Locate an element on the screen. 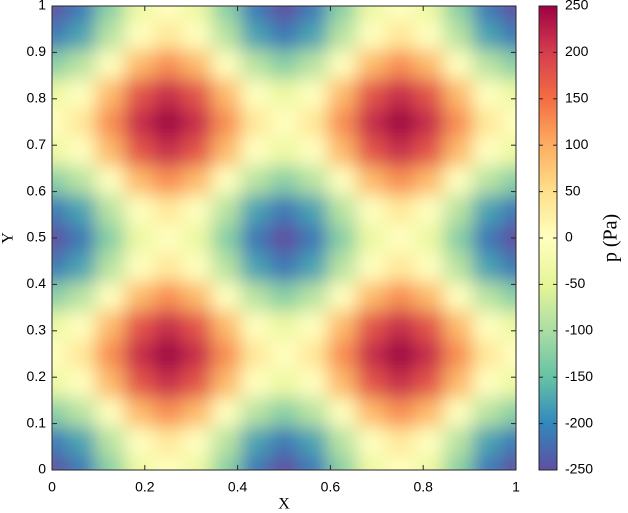  y-tick-label: 0.1 is located at coordinates (37, 422).